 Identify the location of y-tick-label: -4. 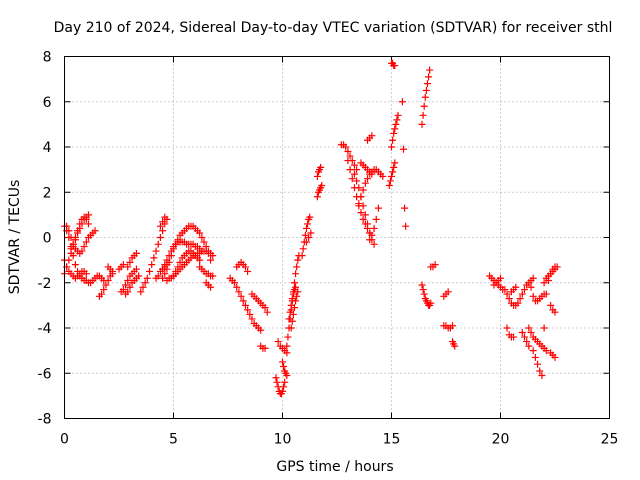
(45, 329).